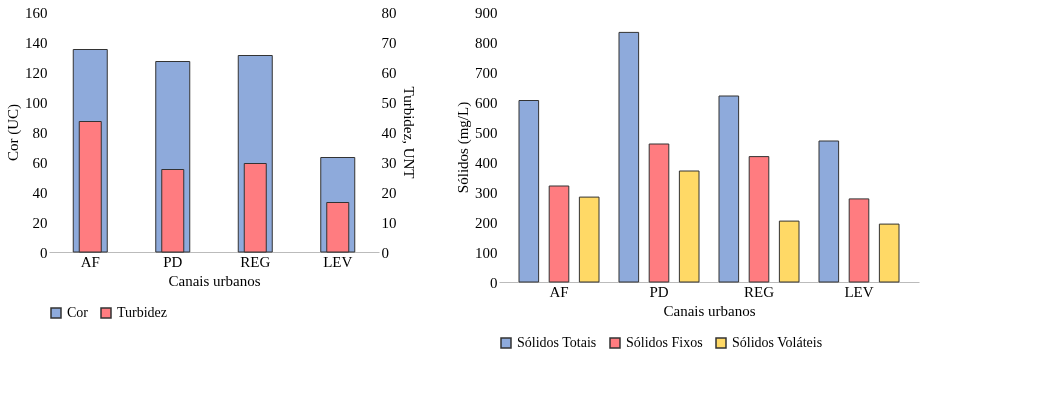  I want to click on y-axis-title: Sólidos (mg/L), so click(463, 147).